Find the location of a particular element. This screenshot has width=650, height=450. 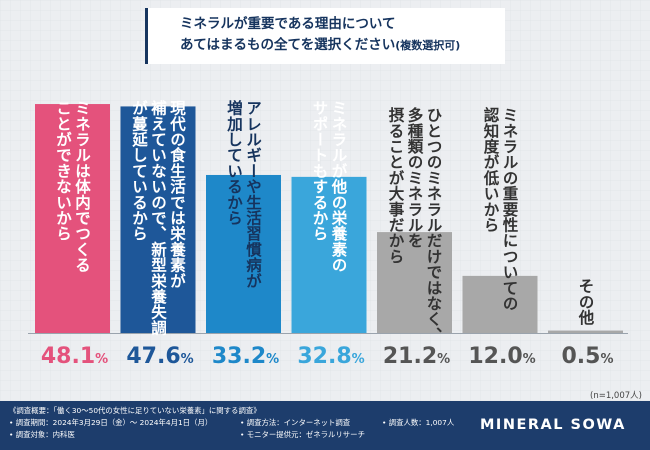

value-unit-5: % is located at coordinates (443, 359).